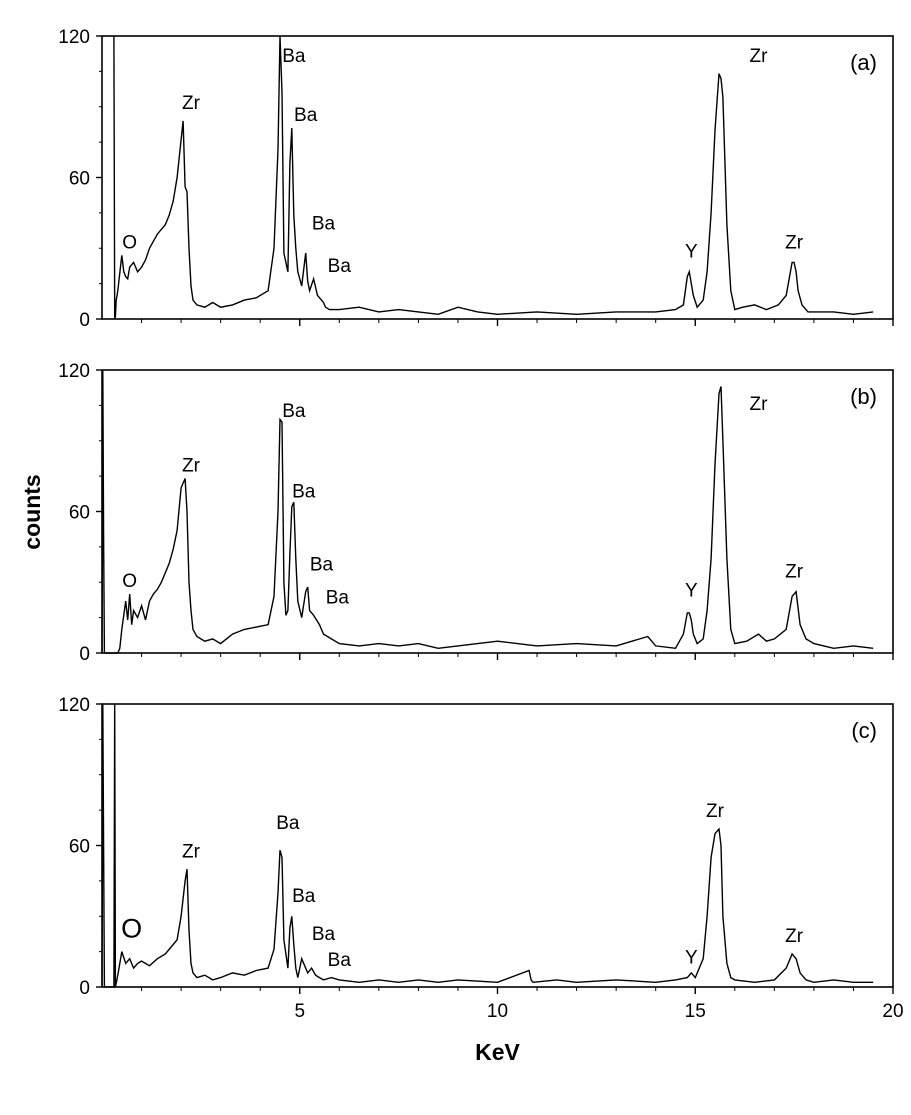  I want to click on panel-tag: (c), so click(864, 730).